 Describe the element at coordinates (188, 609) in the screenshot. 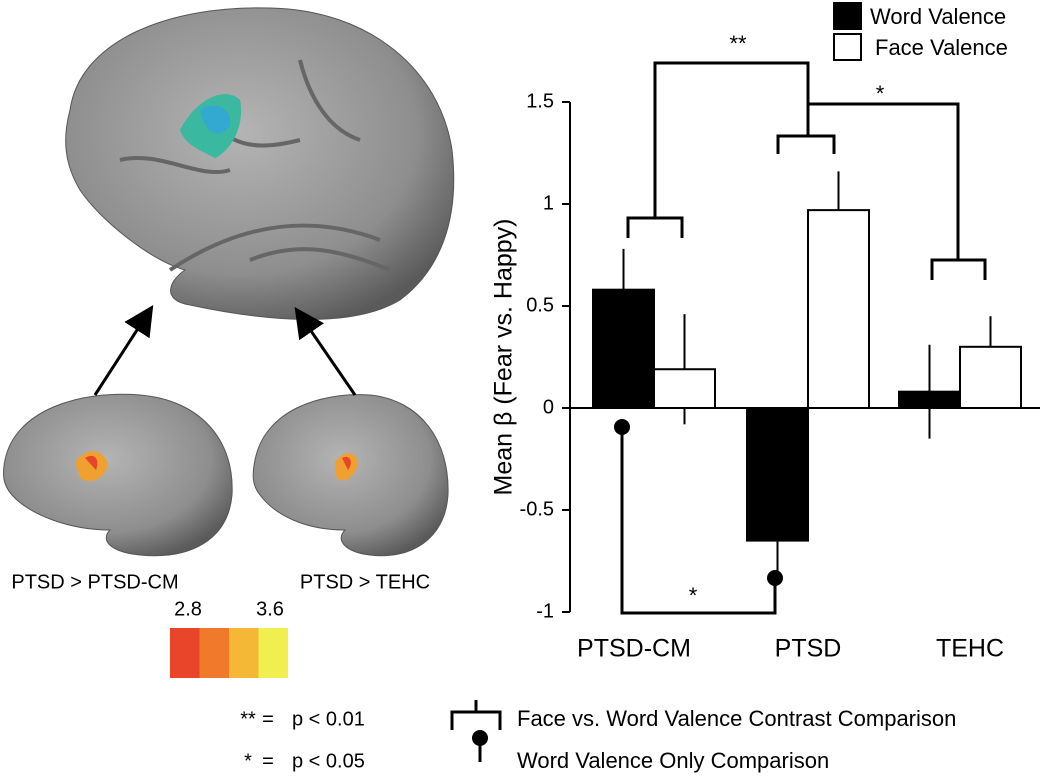

I see `colorbar-label: 2.8` at that location.